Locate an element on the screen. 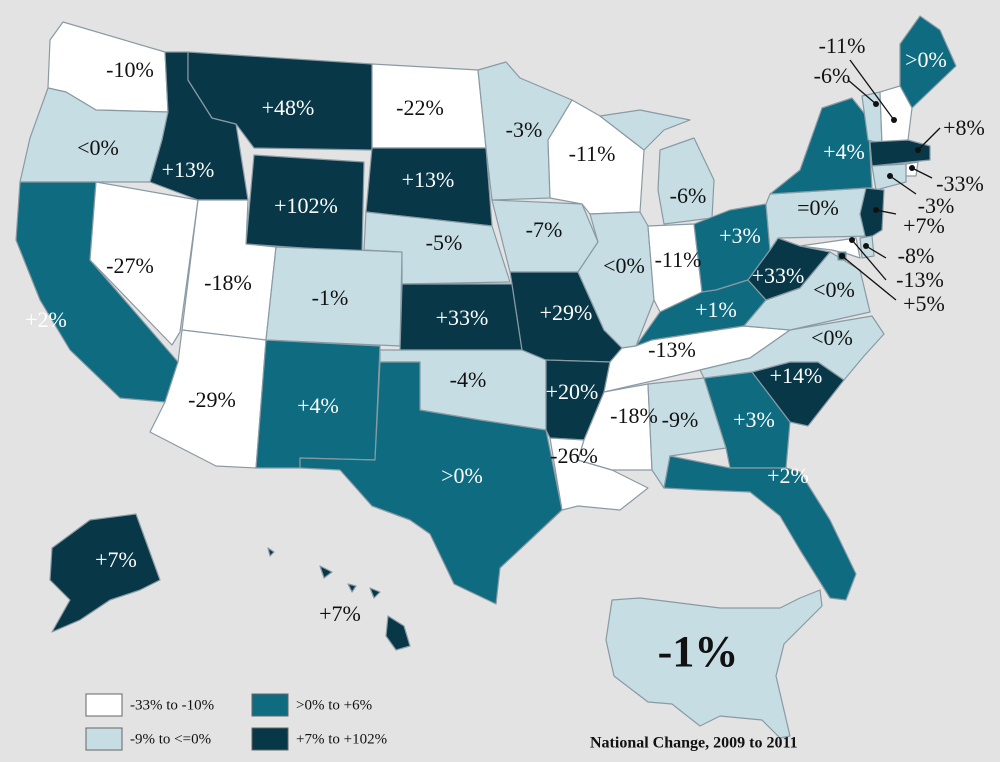 This screenshot has width=1000, height=762. state-label-ok: -4% is located at coordinates (468, 379).